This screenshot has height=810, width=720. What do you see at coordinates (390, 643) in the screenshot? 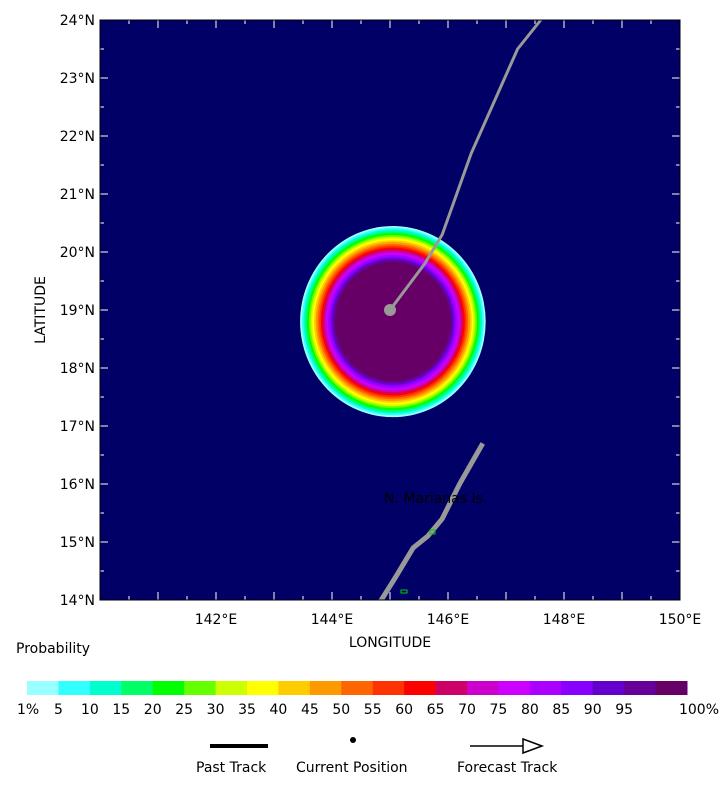
I see `x-axis-title: LONGITUDE` at bounding box center [390, 643].